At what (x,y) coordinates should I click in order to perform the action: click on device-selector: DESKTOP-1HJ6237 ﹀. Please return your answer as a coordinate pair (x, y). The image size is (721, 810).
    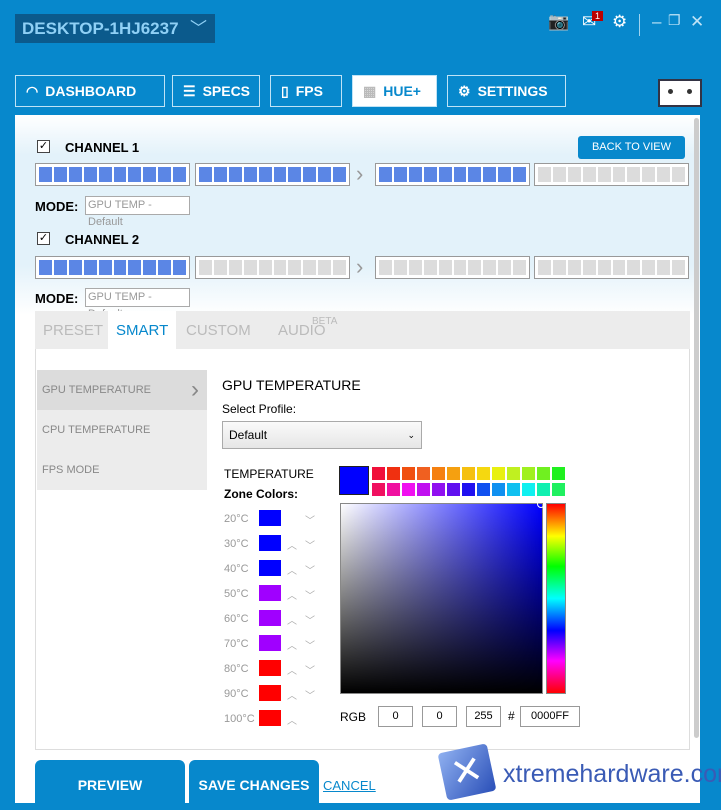
    Looking at the image, I should click on (115, 28).